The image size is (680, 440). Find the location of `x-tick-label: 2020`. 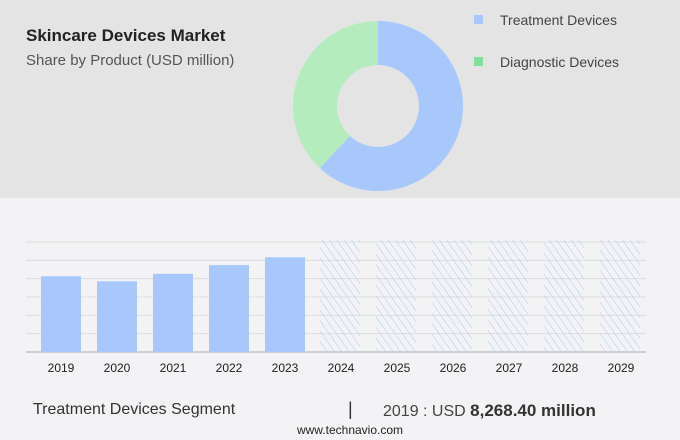

x-tick-label: 2020 is located at coordinates (117, 368).